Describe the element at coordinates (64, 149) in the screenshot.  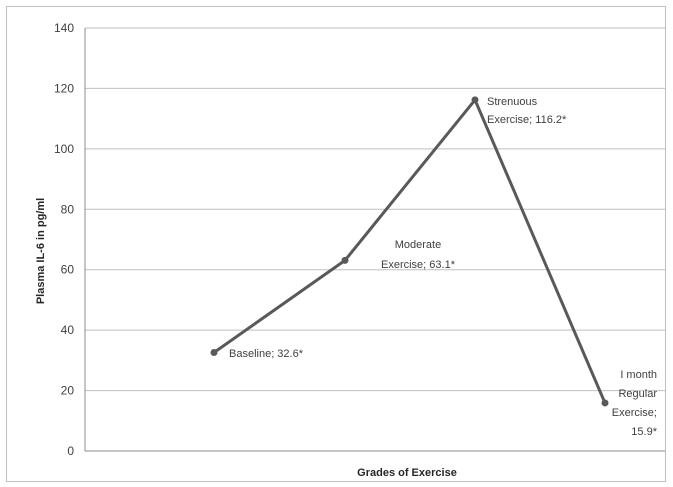
I see `y-tick-label: 100` at that location.